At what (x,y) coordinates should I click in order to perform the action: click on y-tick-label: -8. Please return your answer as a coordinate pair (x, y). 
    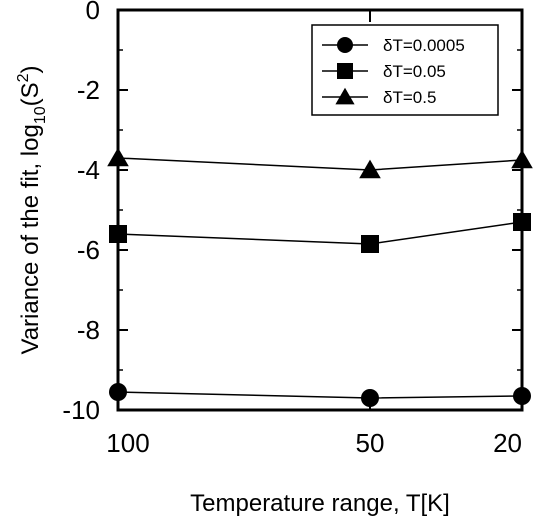
    Looking at the image, I should click on (88, 330).